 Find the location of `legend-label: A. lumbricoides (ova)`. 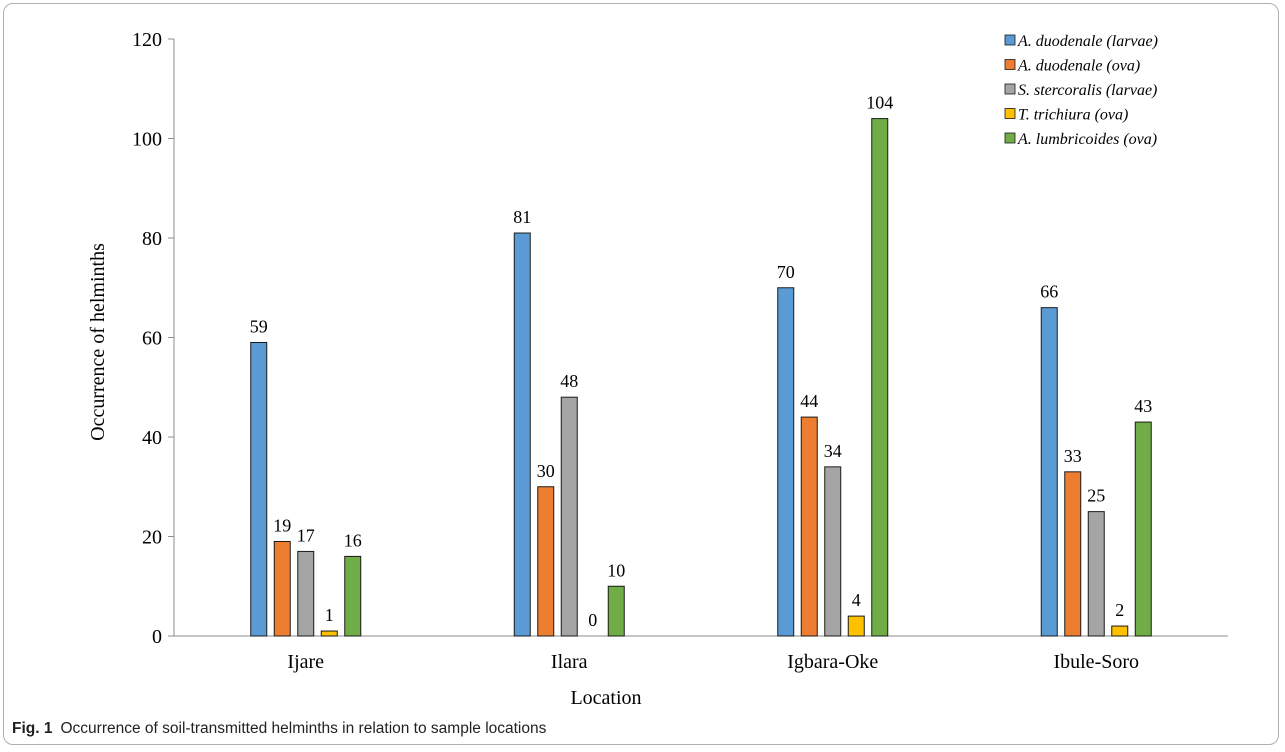

legend-label: A. lumbricoides (ova) is located at coordinates (1087, 139).